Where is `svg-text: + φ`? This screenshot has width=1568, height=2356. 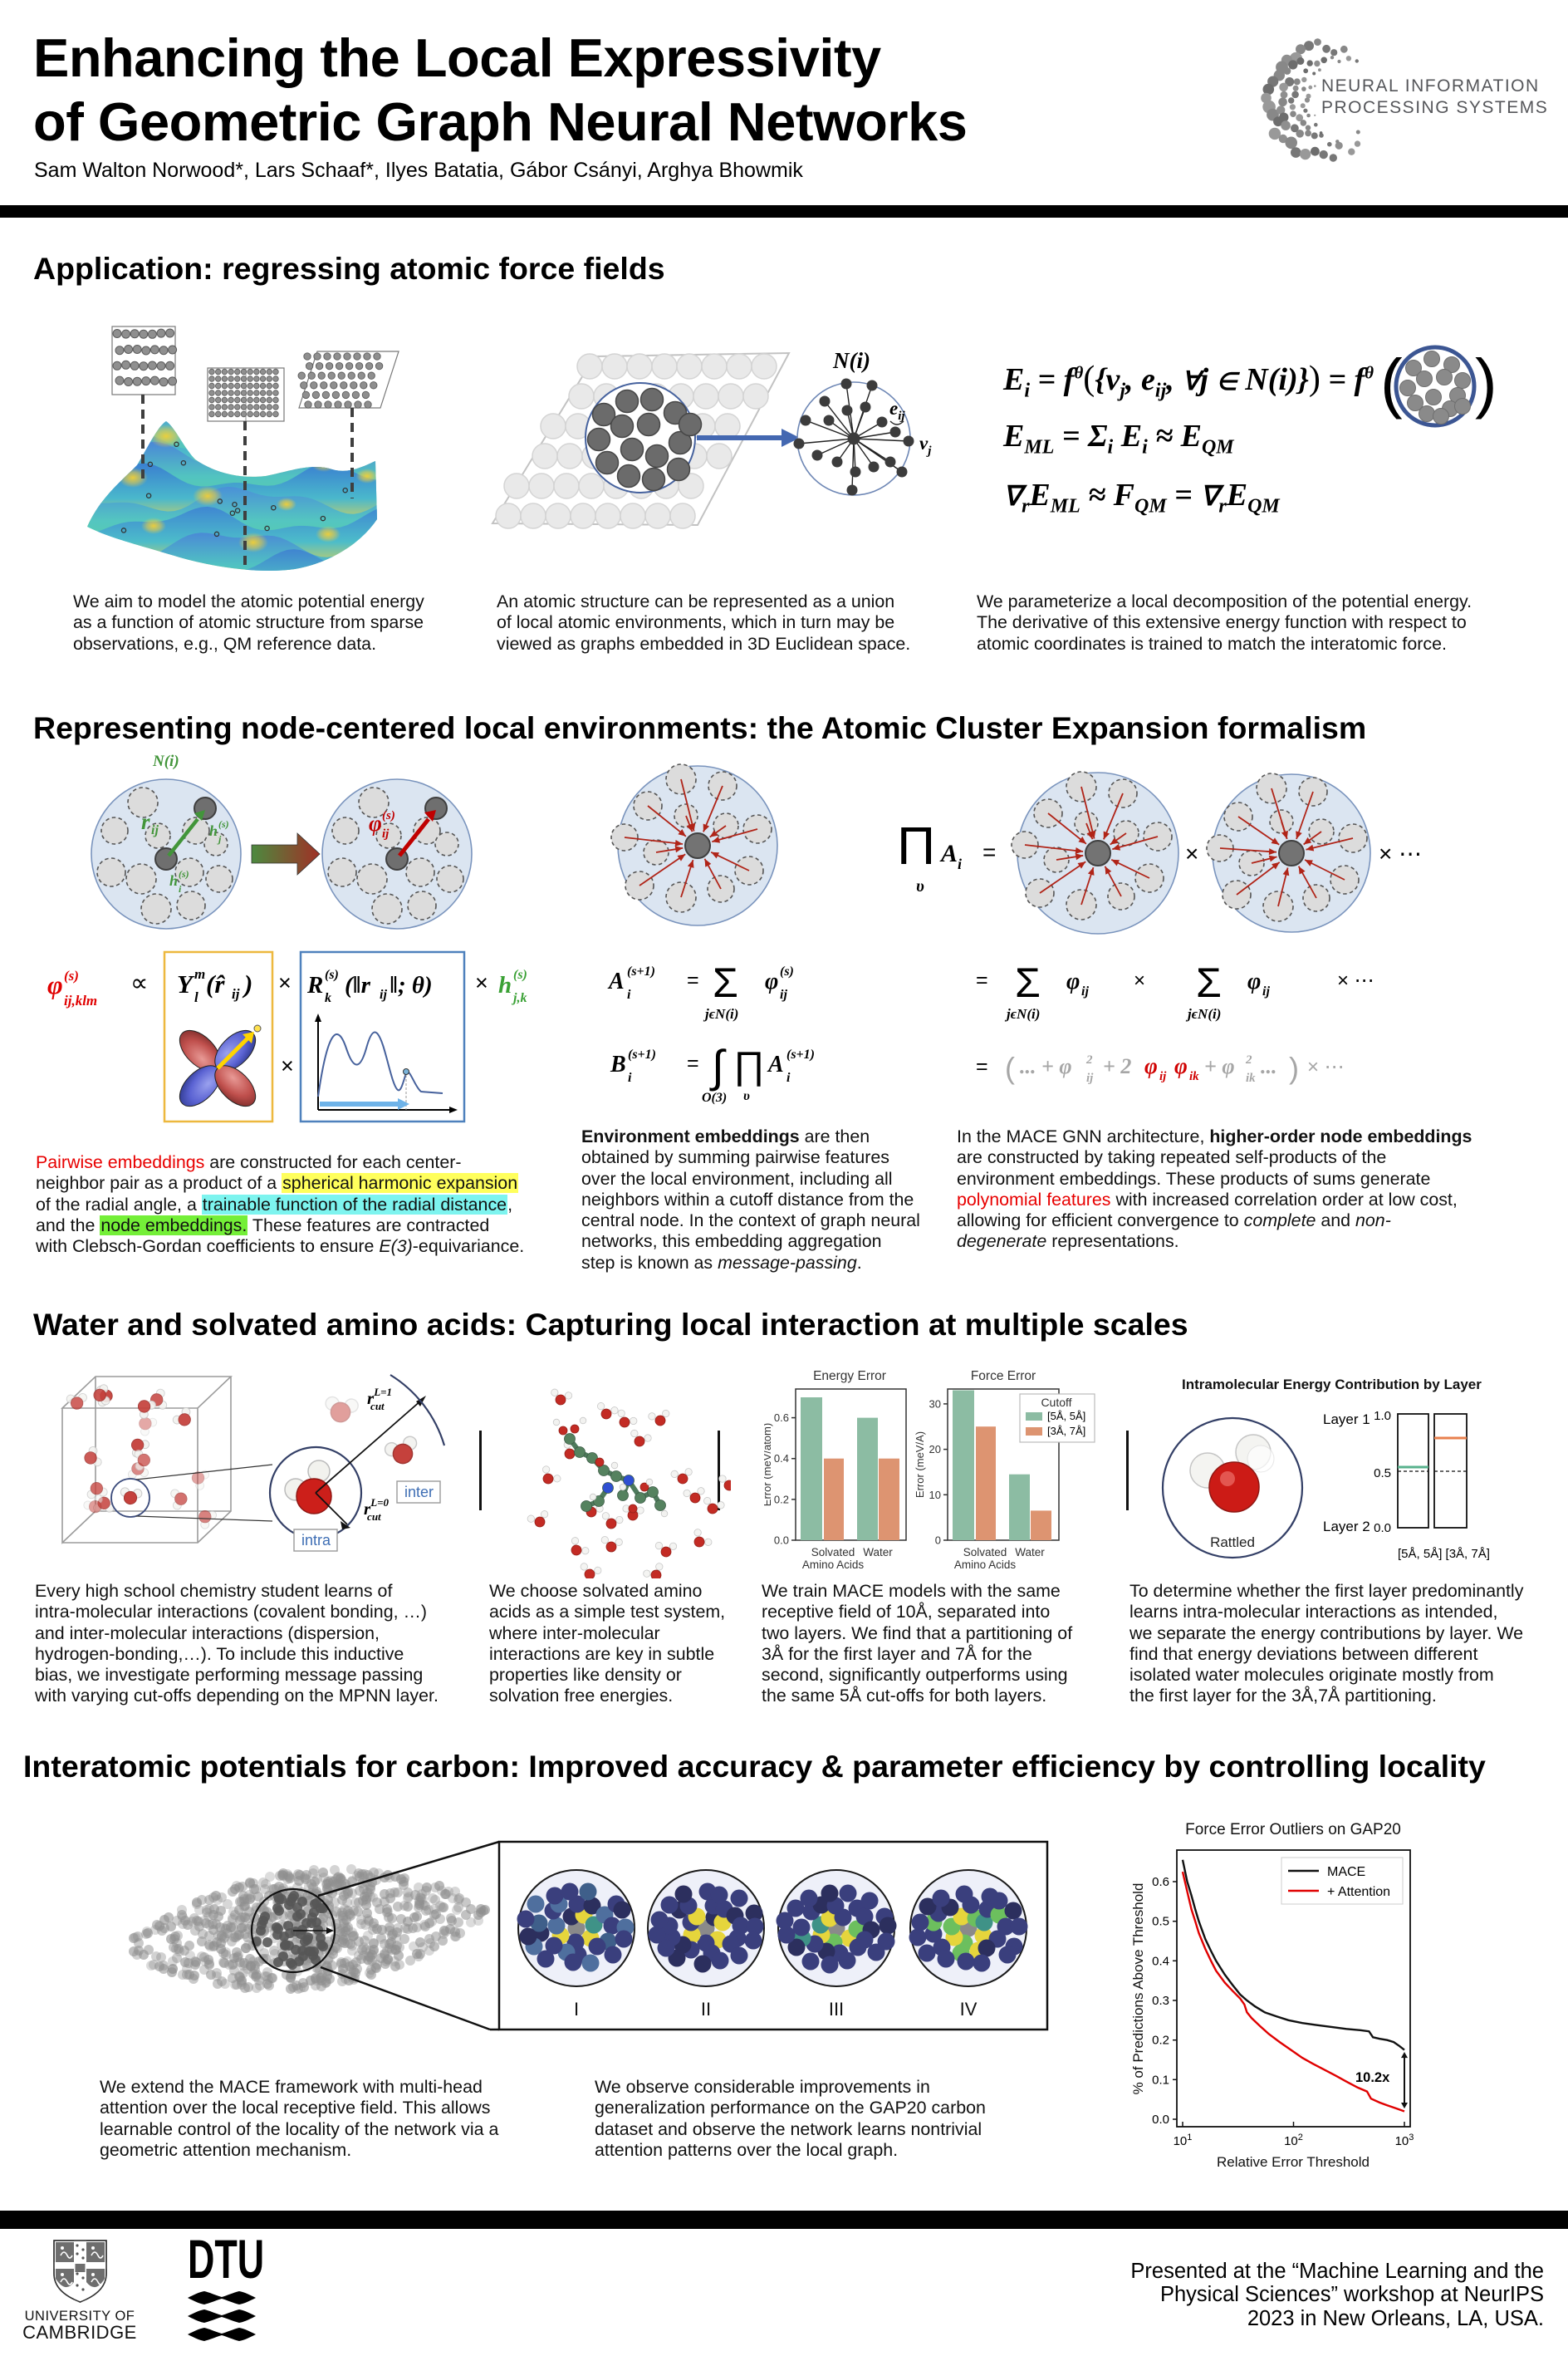 svg-text: + φ is located at coordinates (1219, 1066).